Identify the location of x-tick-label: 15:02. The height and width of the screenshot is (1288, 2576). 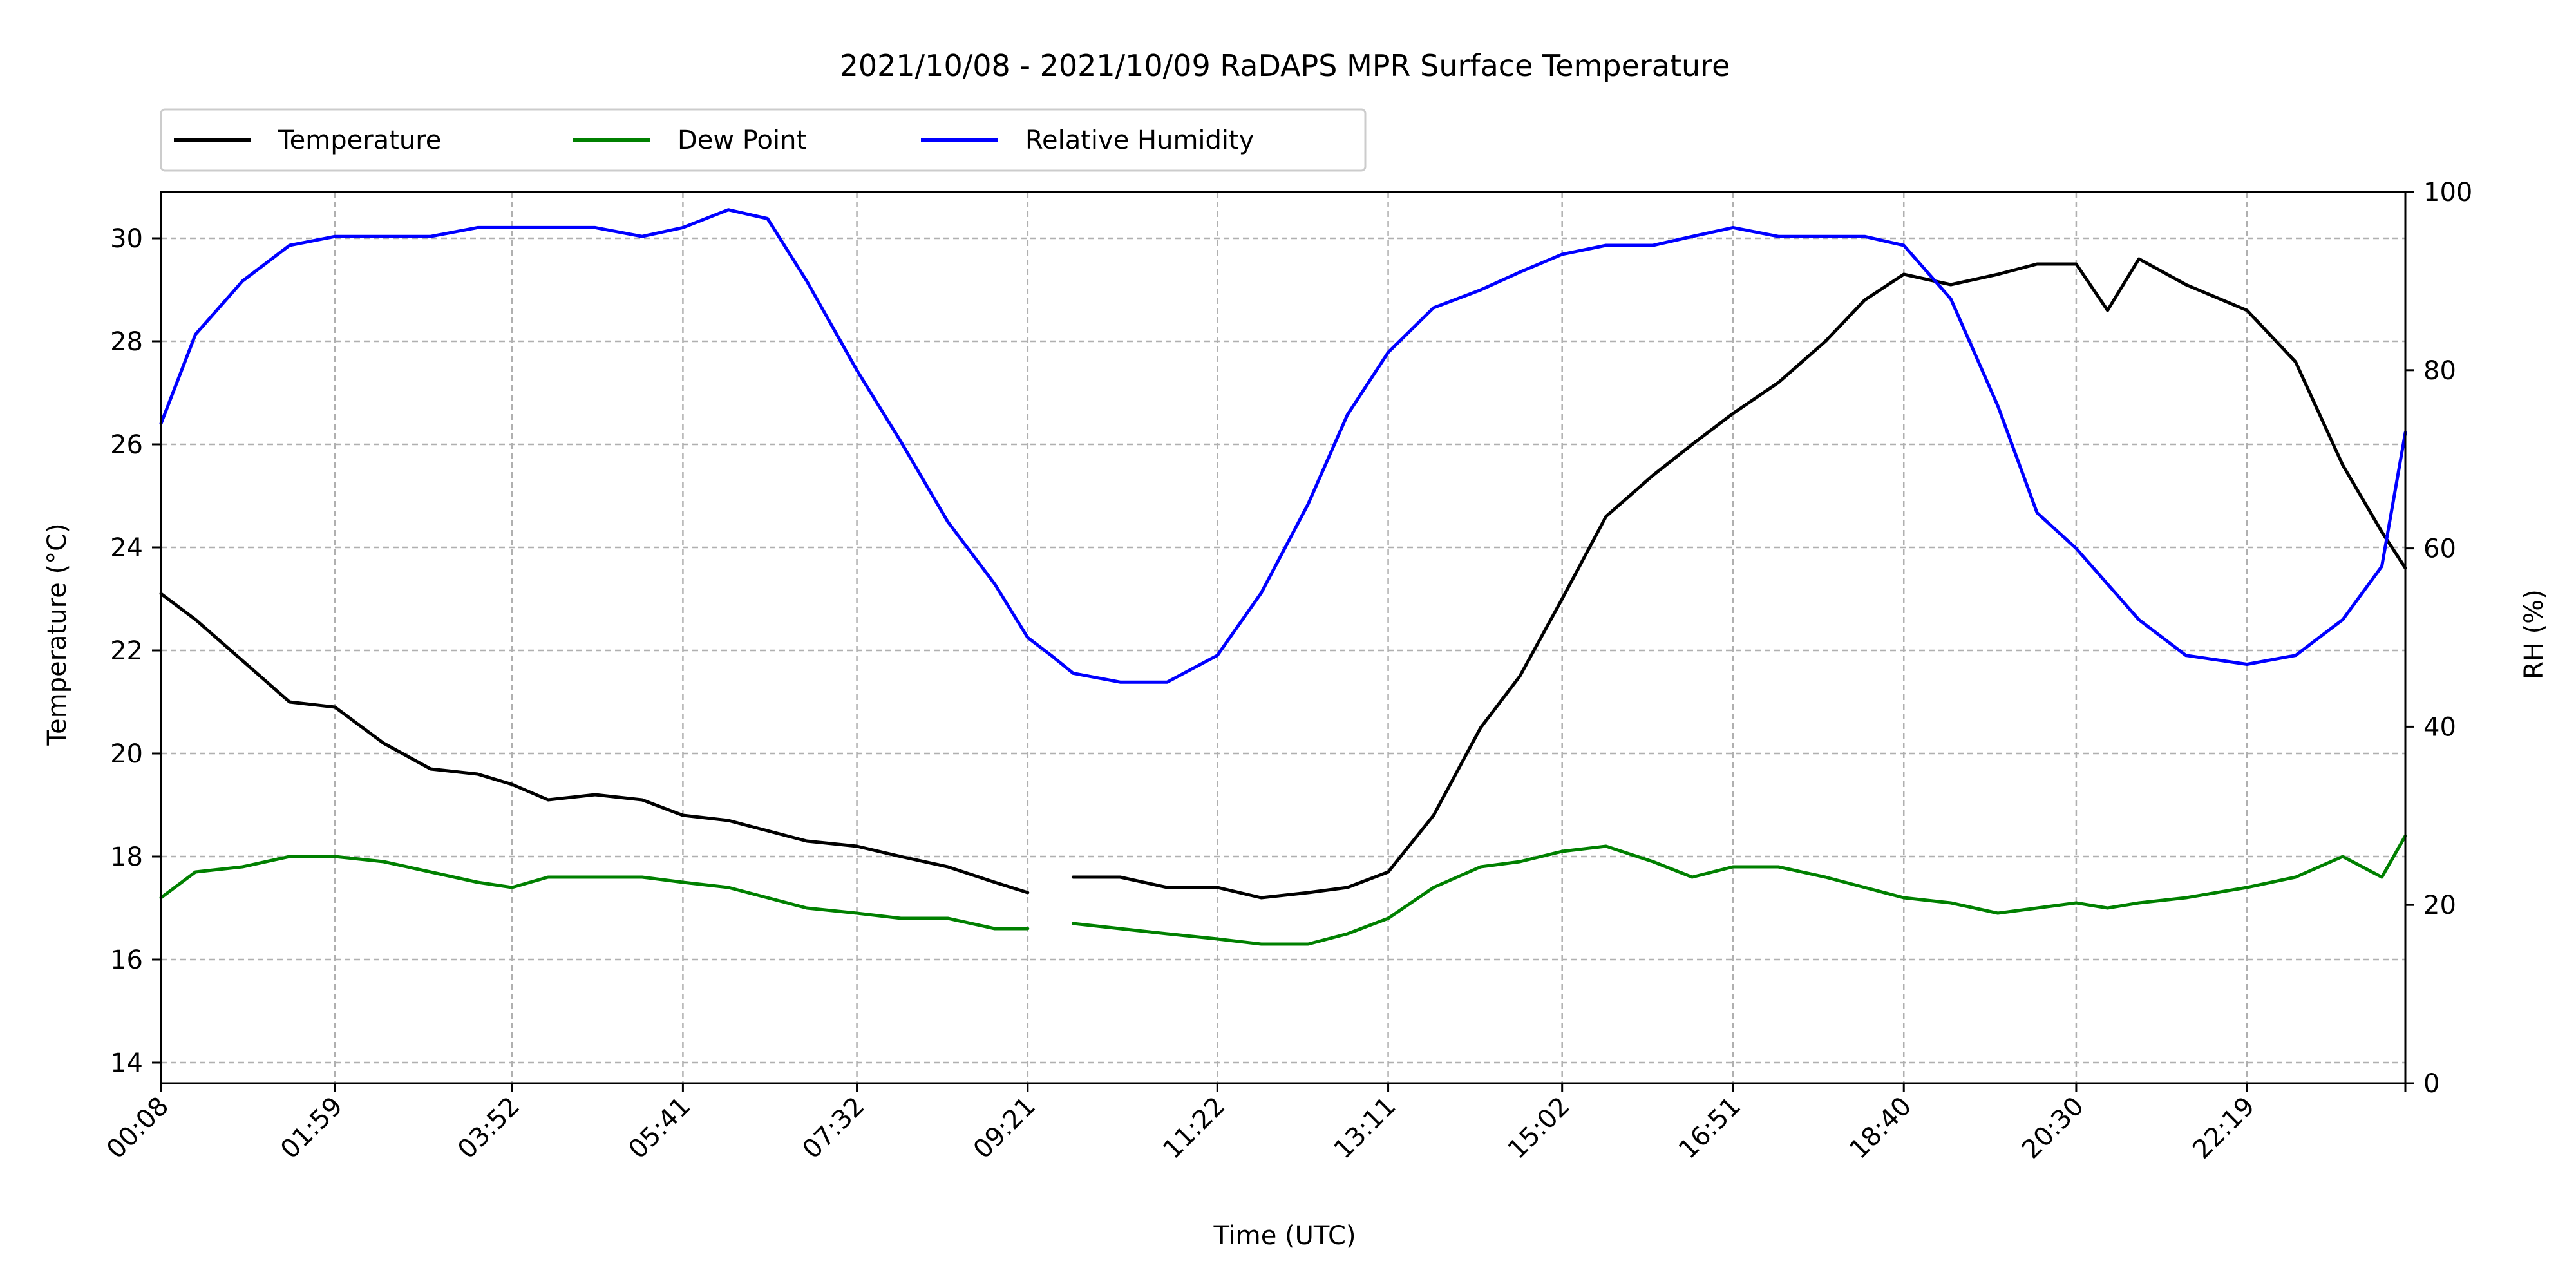
(1539, 1128).